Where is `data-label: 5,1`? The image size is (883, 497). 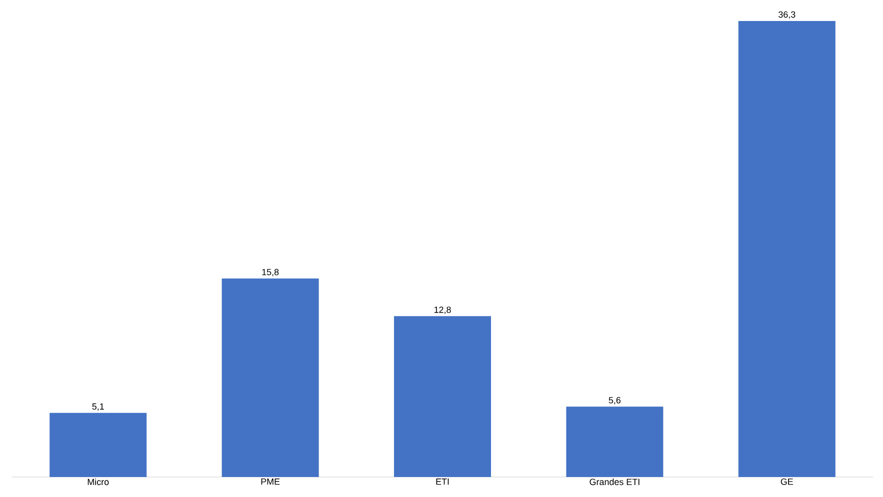
data-label: 5,1 is located at coordinates (98, 407).